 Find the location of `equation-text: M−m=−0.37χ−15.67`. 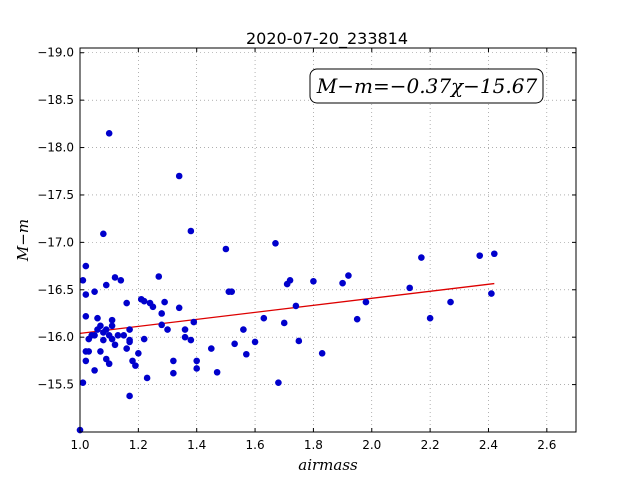

equation-text: M−m=−0.37χ−15.67 is located at coordinates (427, 86).